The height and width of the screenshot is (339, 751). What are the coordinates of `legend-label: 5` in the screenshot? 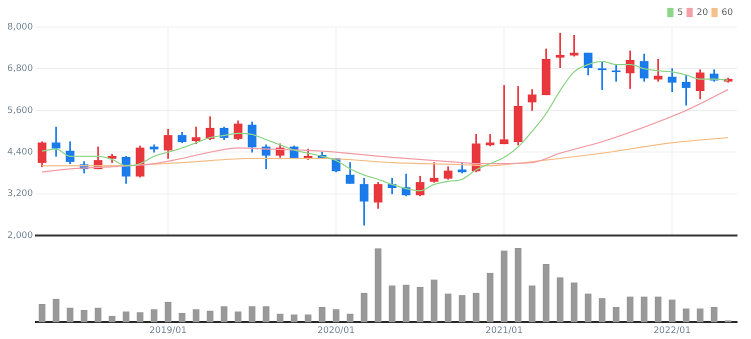 It's located at (680, 13).